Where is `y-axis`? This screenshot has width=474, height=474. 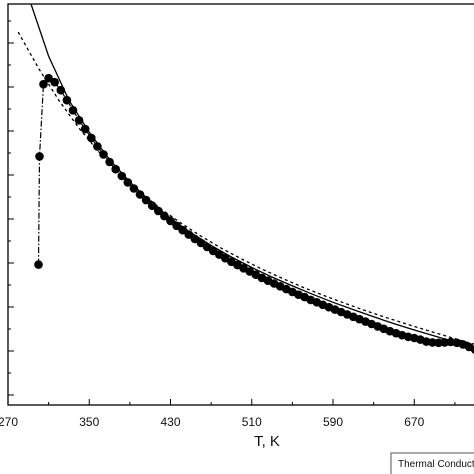
y-axis is located at coordinates (11, 208).